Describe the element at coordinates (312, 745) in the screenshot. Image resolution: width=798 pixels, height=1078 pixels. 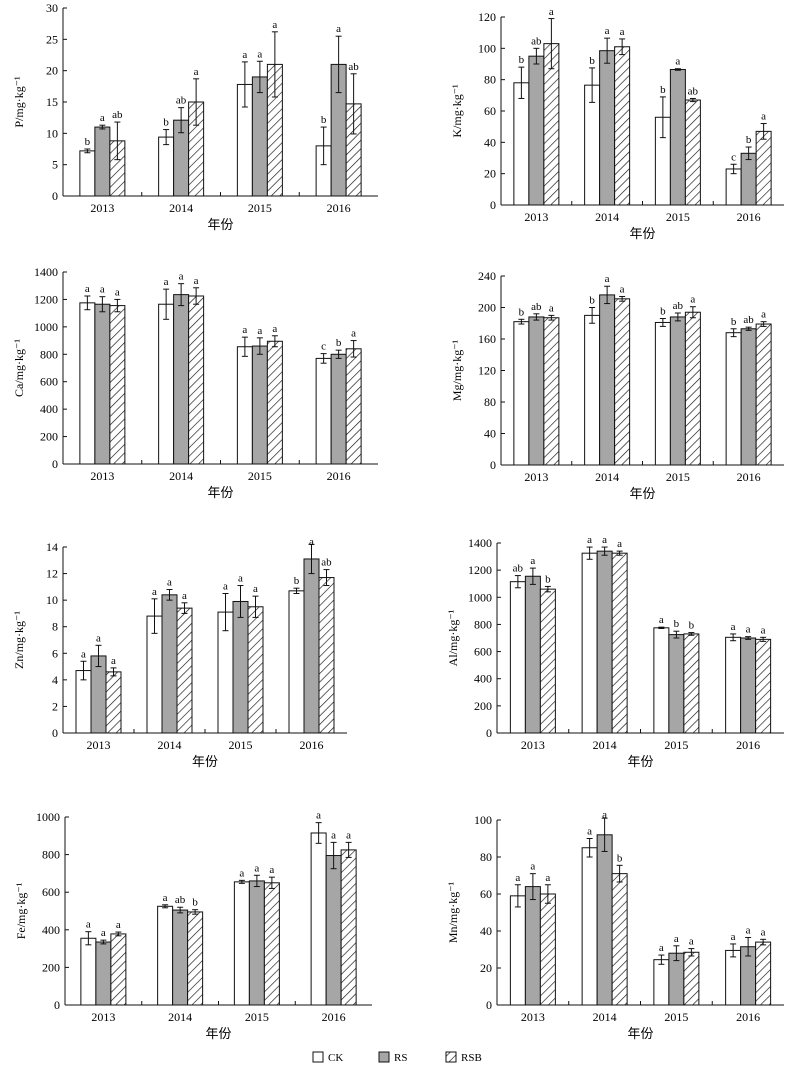
I see `x-tick-label: 2016` at that location.